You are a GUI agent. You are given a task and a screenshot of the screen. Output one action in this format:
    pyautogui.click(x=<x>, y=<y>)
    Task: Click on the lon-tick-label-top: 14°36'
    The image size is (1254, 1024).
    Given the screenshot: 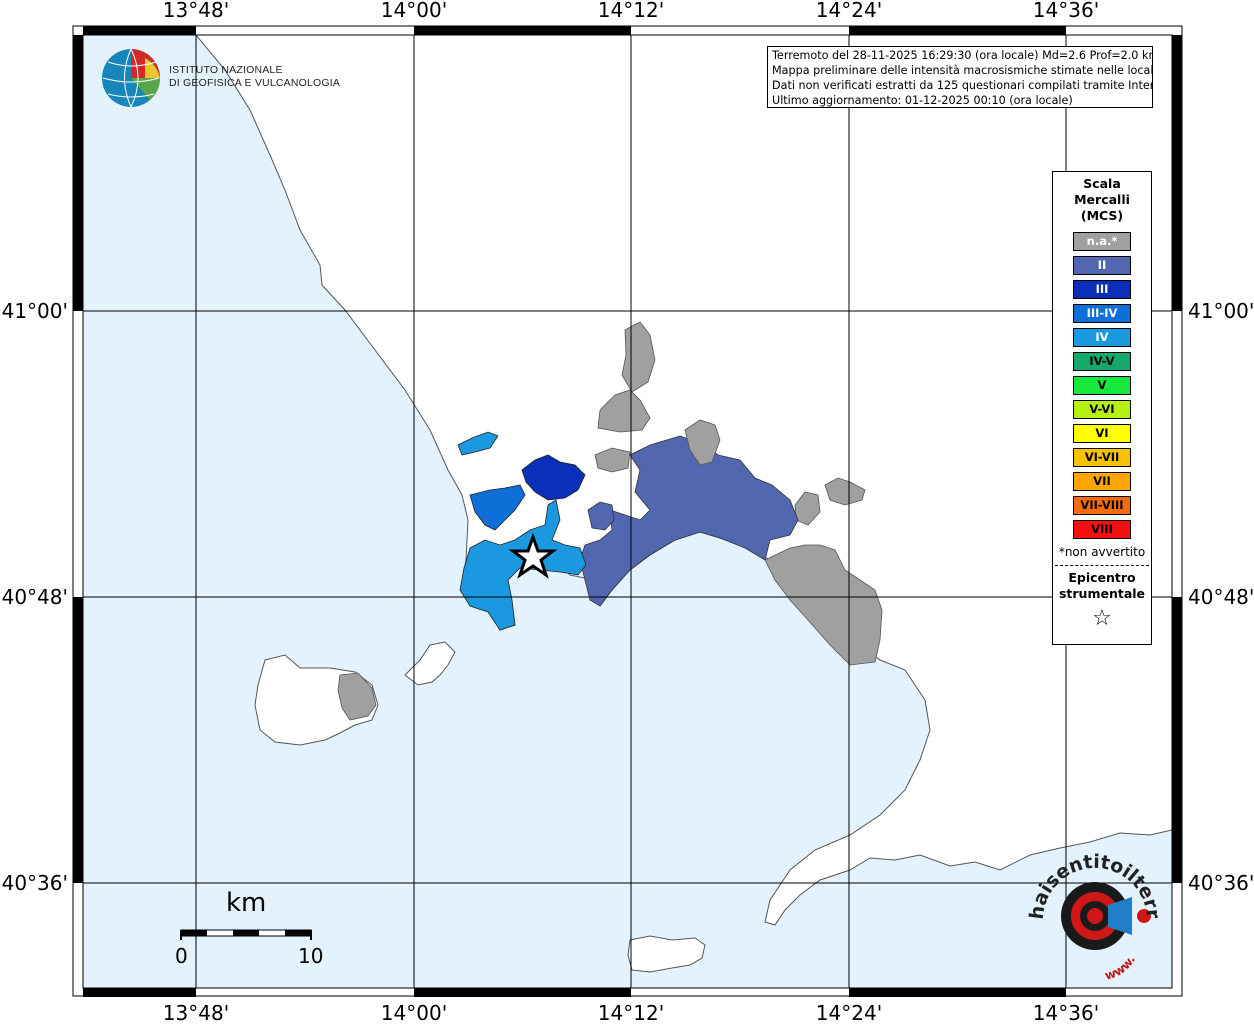 What is the action you would take?
    pyautogui.click(x=1066, y=11)
    